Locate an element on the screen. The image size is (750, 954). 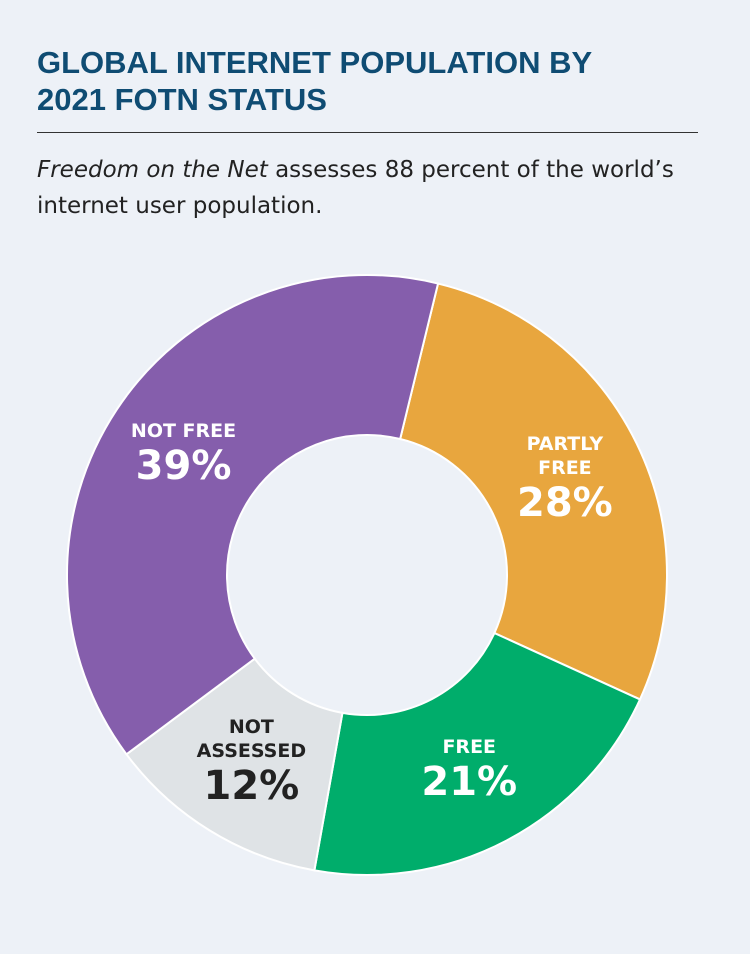
category-label: NOT ASSESSED is located at coordinates (251, 739).